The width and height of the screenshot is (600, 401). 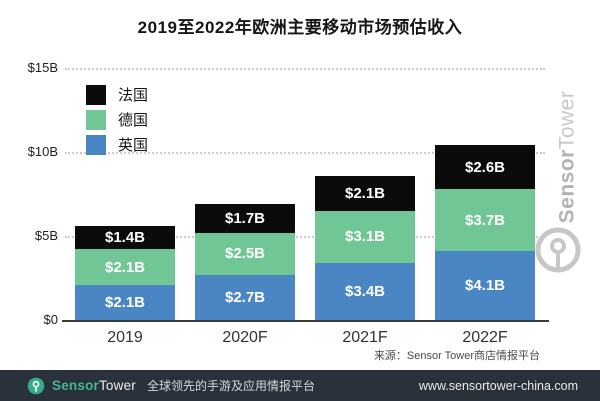 I want to click on stacked-bar-2021F: $2.1B $3.1B $3.4B, so click(x=365, y=247).